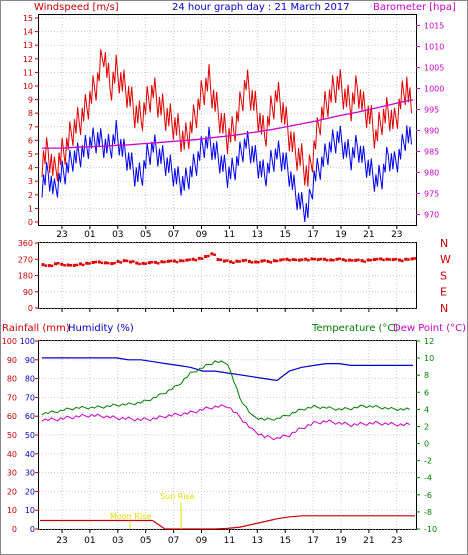 The image size is (468, 555). I want to click on wind-y-tick-label: 3, so click(30, 181).